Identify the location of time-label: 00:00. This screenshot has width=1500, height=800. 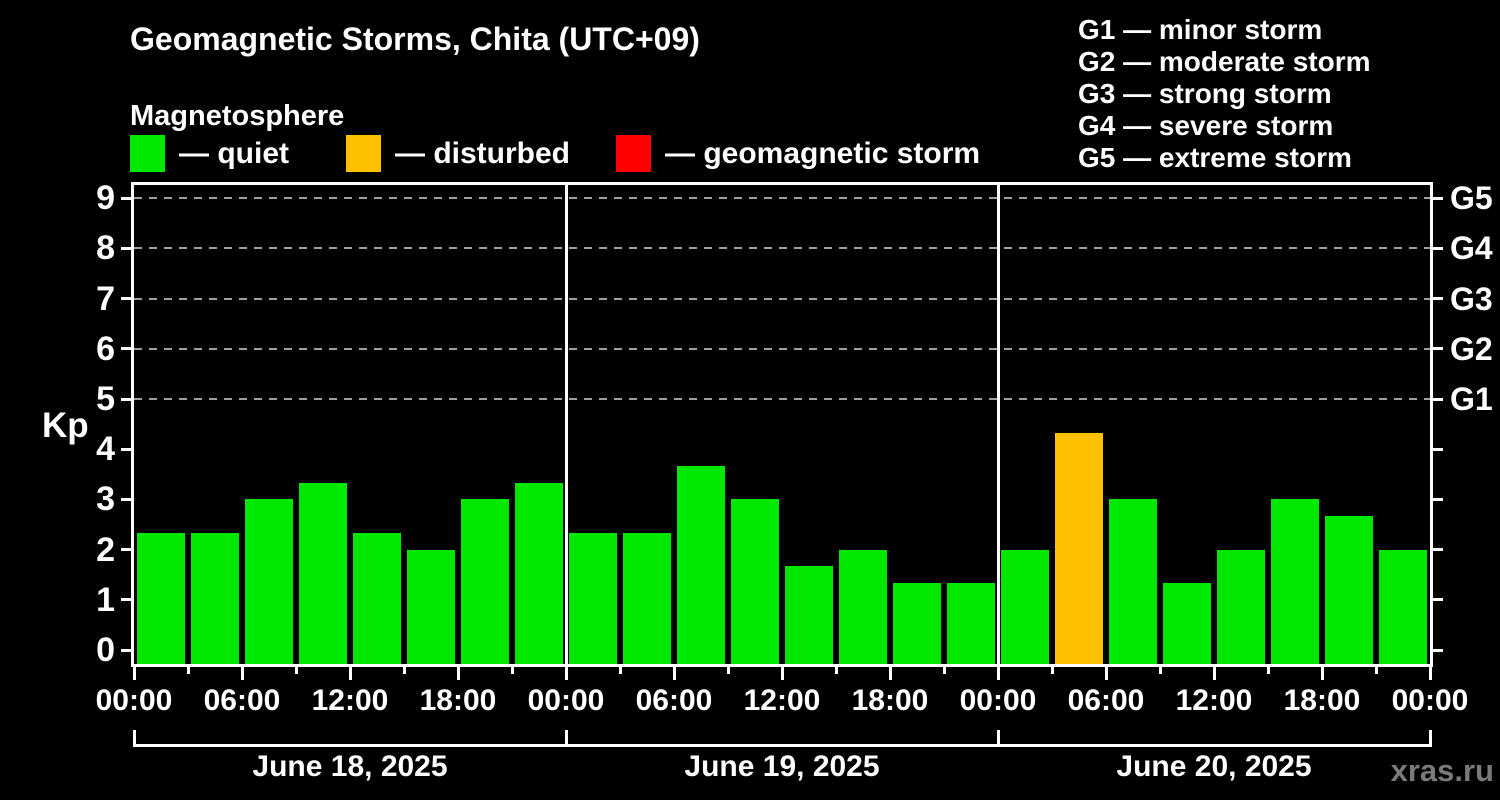
(566, 700).